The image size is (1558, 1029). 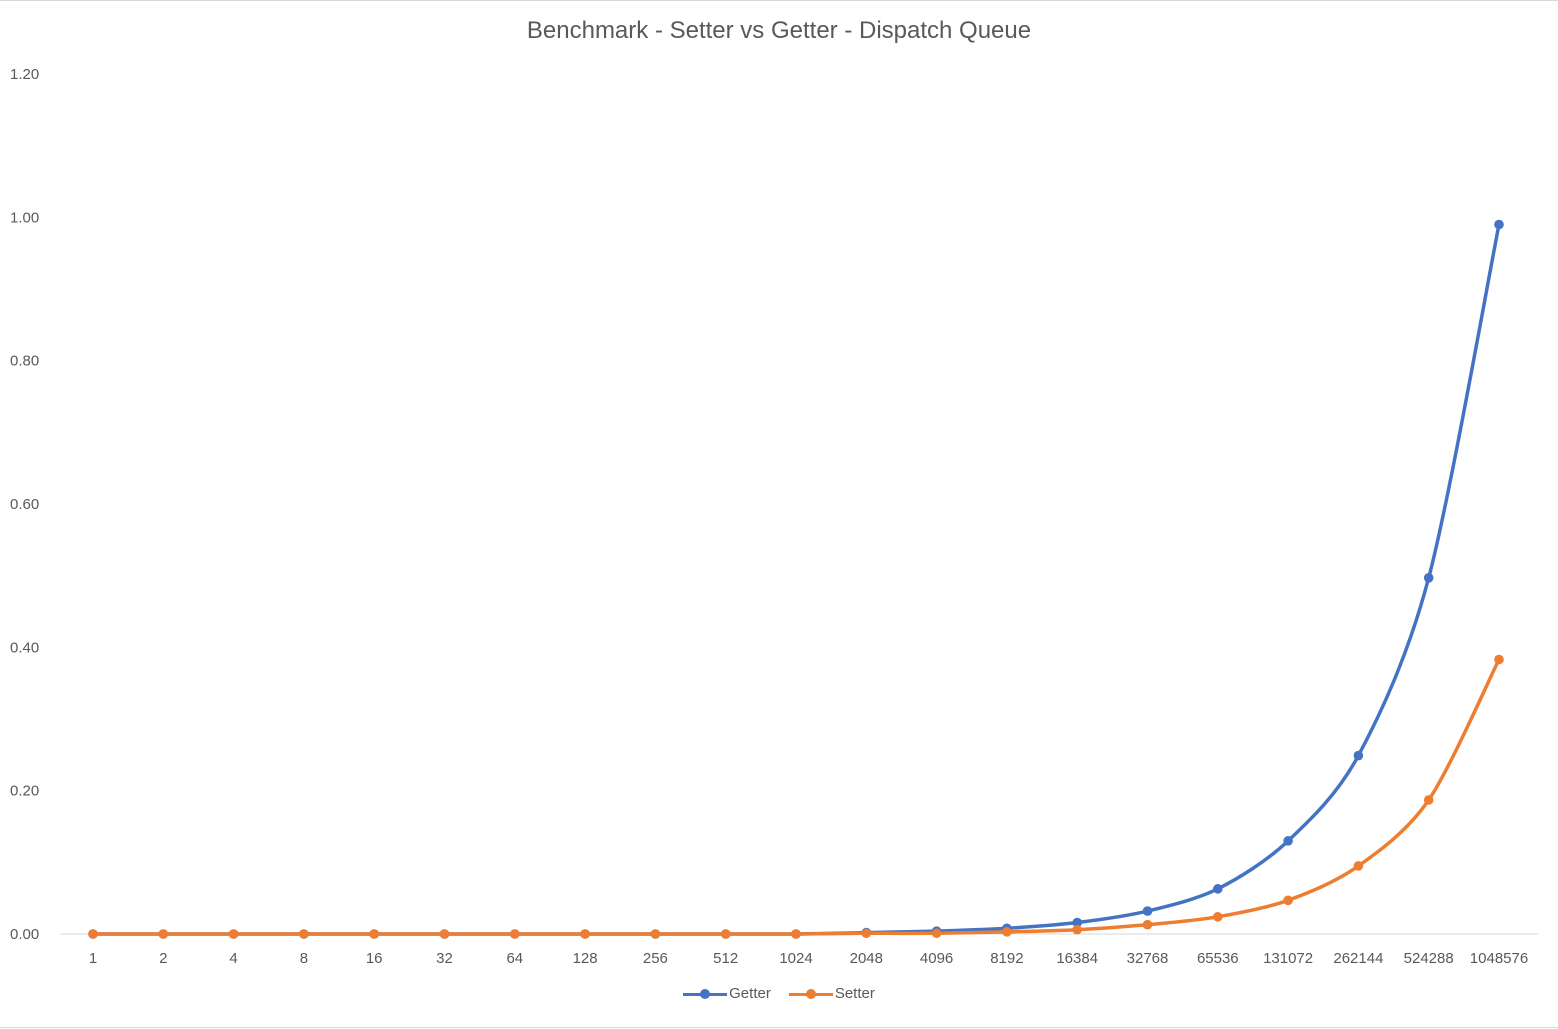 I want to click on legend: Getter Setter, so click(x=779, y=993).